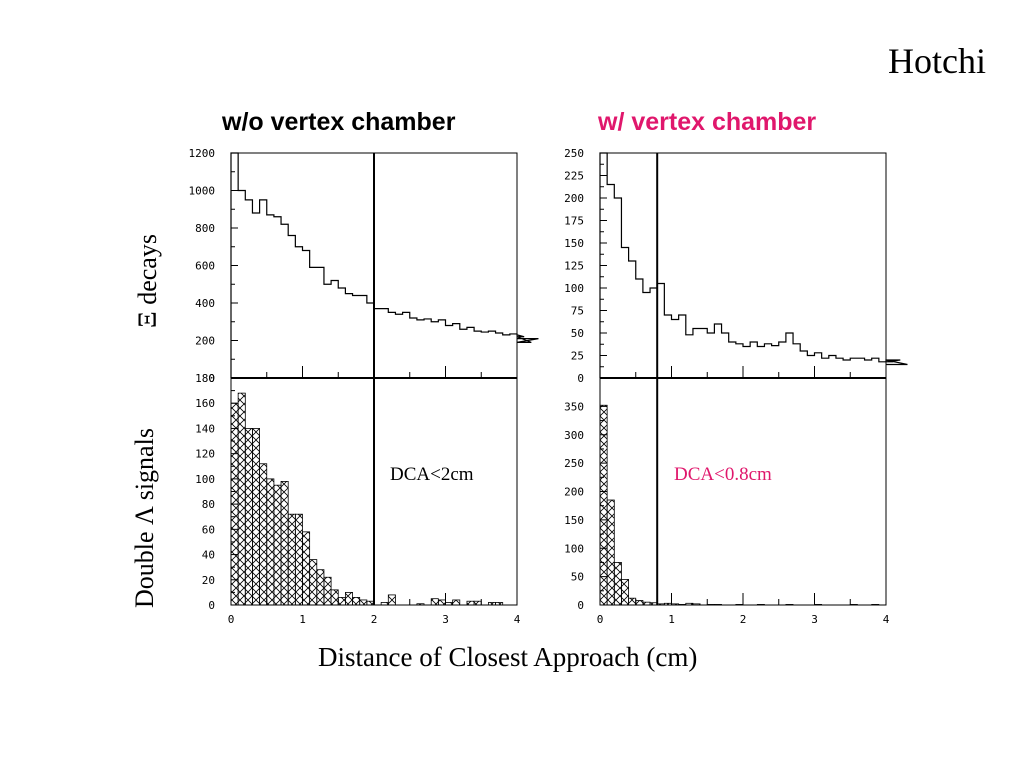 This screenshot has width=1024, height=768. What do you see at coordinates (723, 474) in the screenshot?
I see `dca-cut-annotation: DCA<0.8cm` at bounding box center [723, 474].